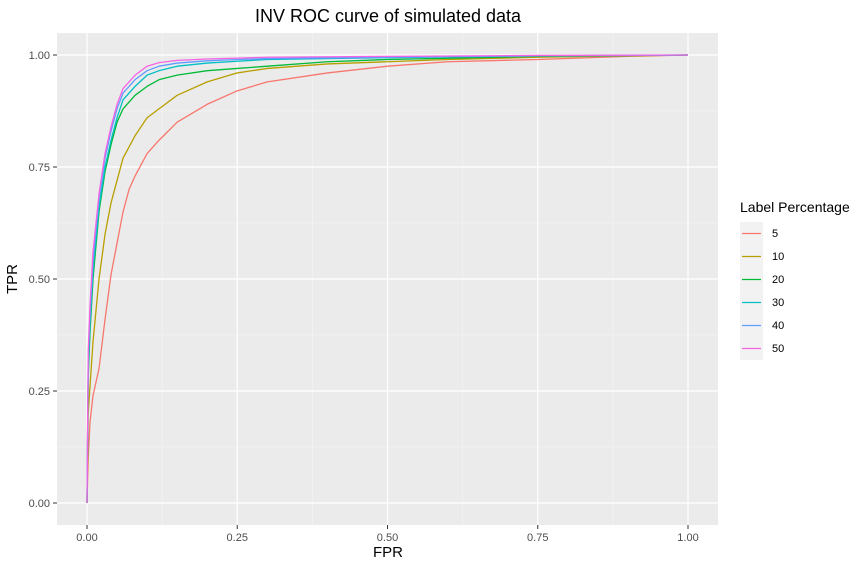 Image resolution: width=868 pixels, height=570 pixels. I want to click on y-tick-label: 0.50, so click(39, 280).